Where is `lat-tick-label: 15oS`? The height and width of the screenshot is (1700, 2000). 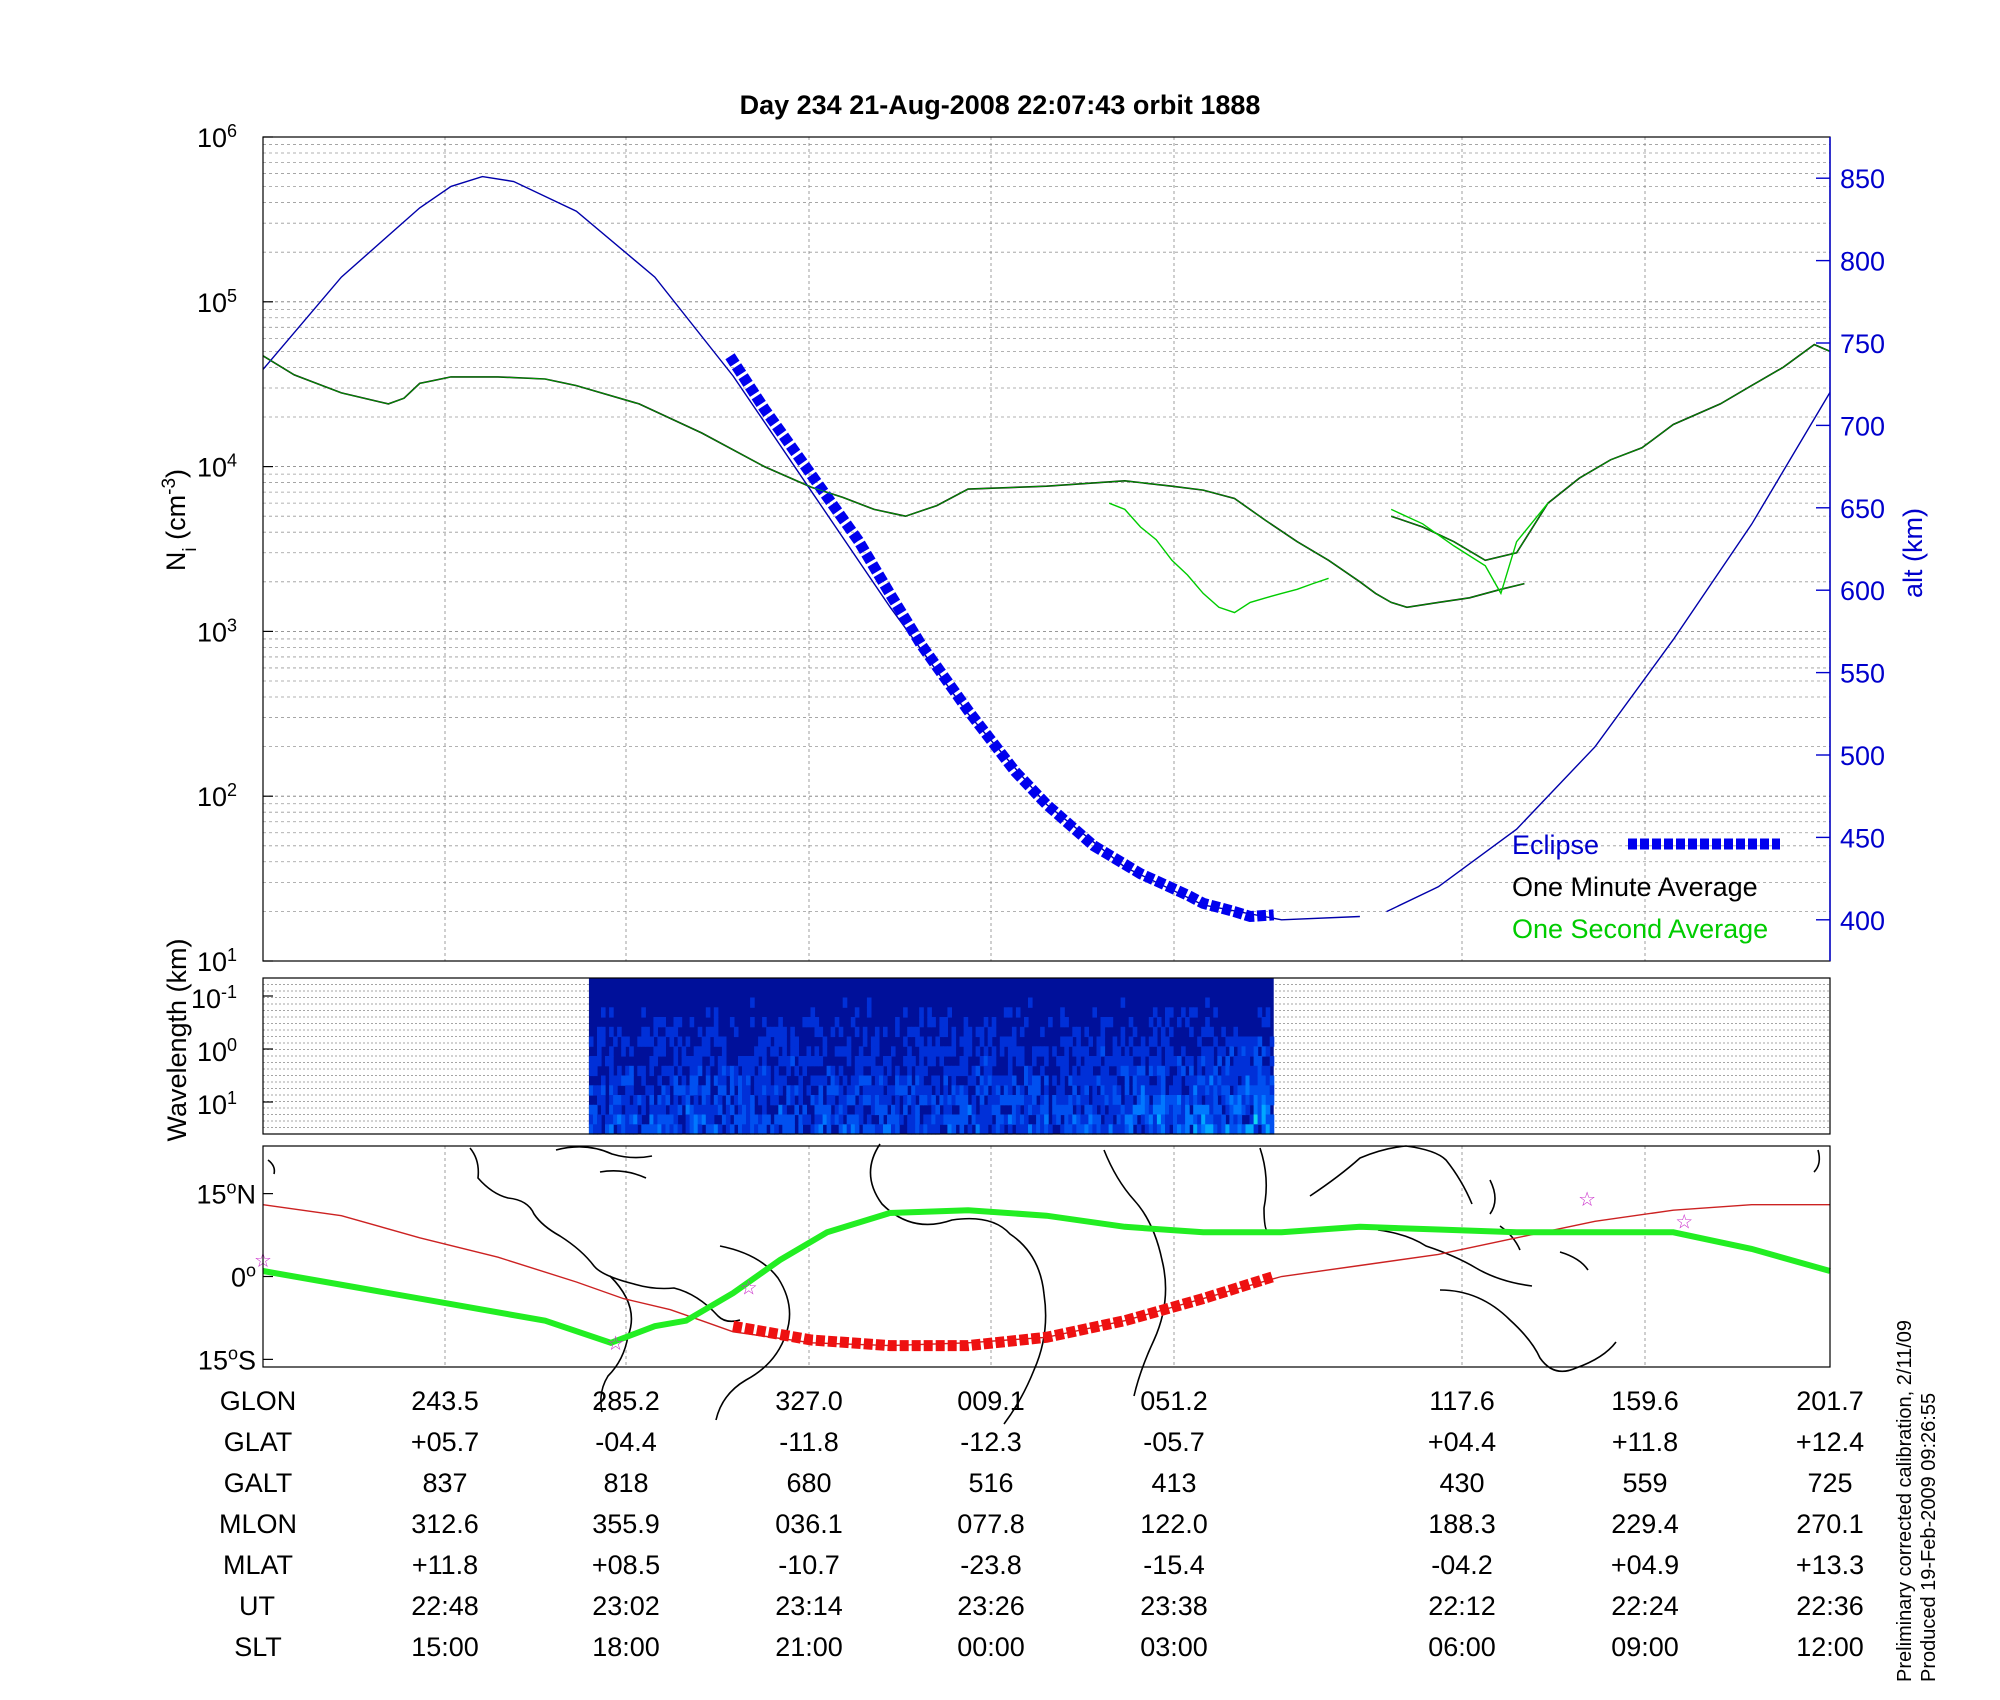
lat-tick-label: 15oS is located at coordinates (227, 1359).